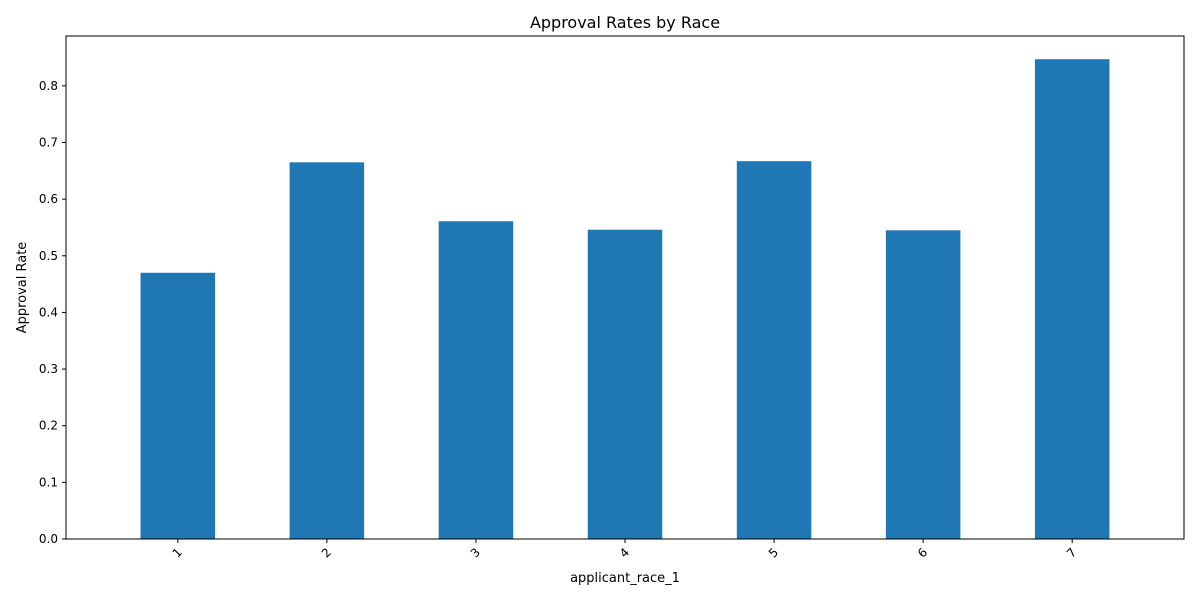 This screenshot has height=604, width=1200. Describe the element at coordinates (48, 199) in the screenshot. I see `y-tick-label: 0.6` at that location.